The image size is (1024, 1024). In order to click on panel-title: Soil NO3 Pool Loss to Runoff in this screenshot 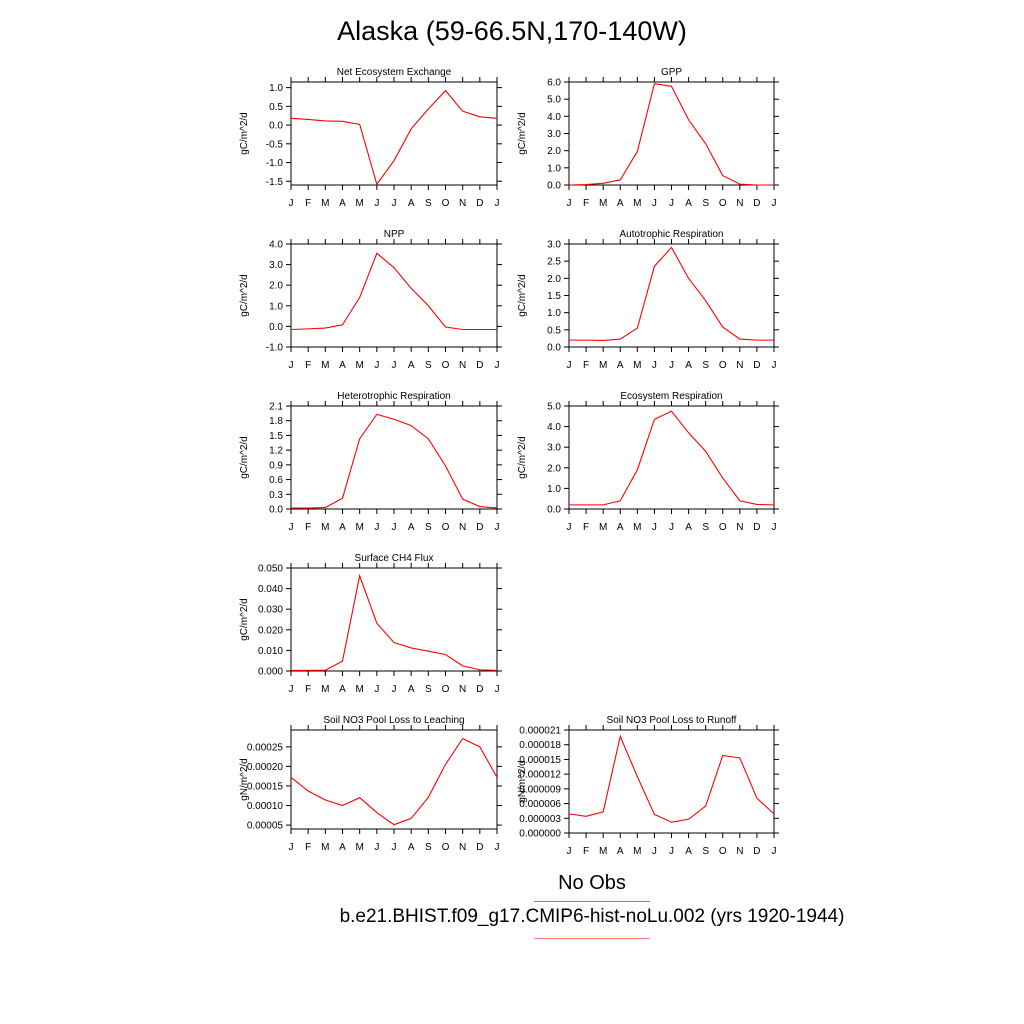, I will do `click(672, 720)`.